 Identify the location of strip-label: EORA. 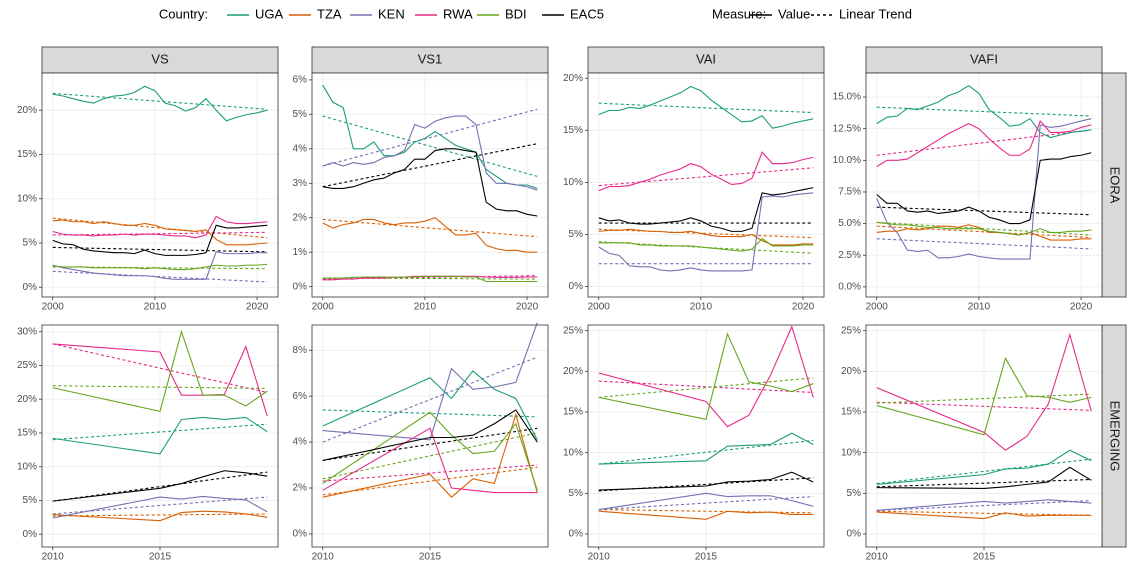
(1115, 185).